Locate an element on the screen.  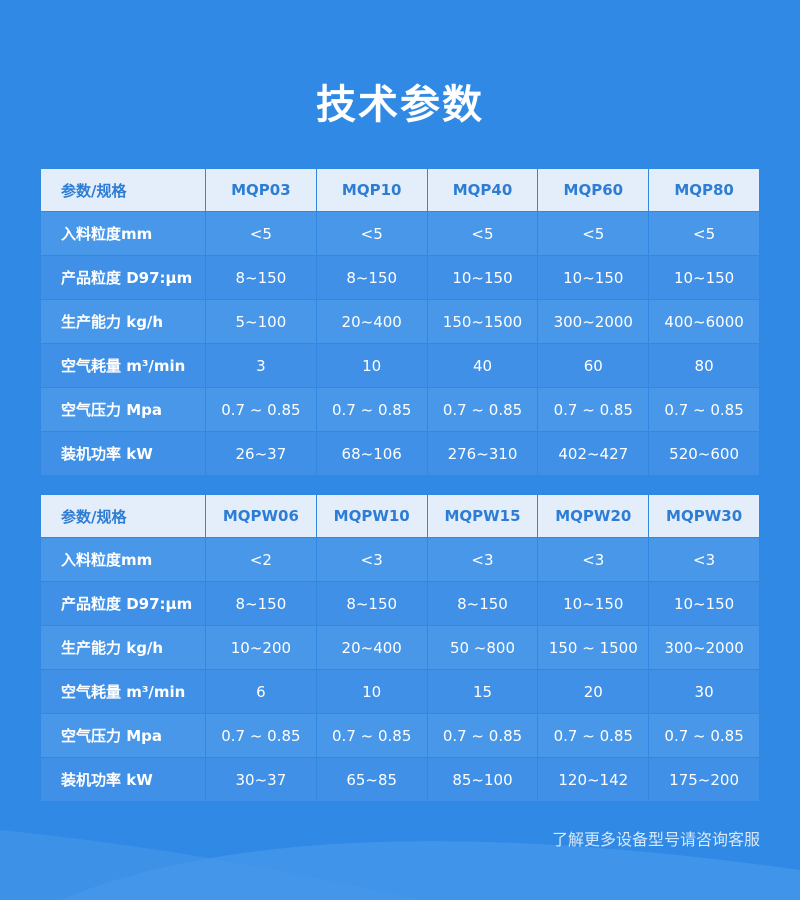
value-cell: 85~100 is located at coordinates (482, 779).